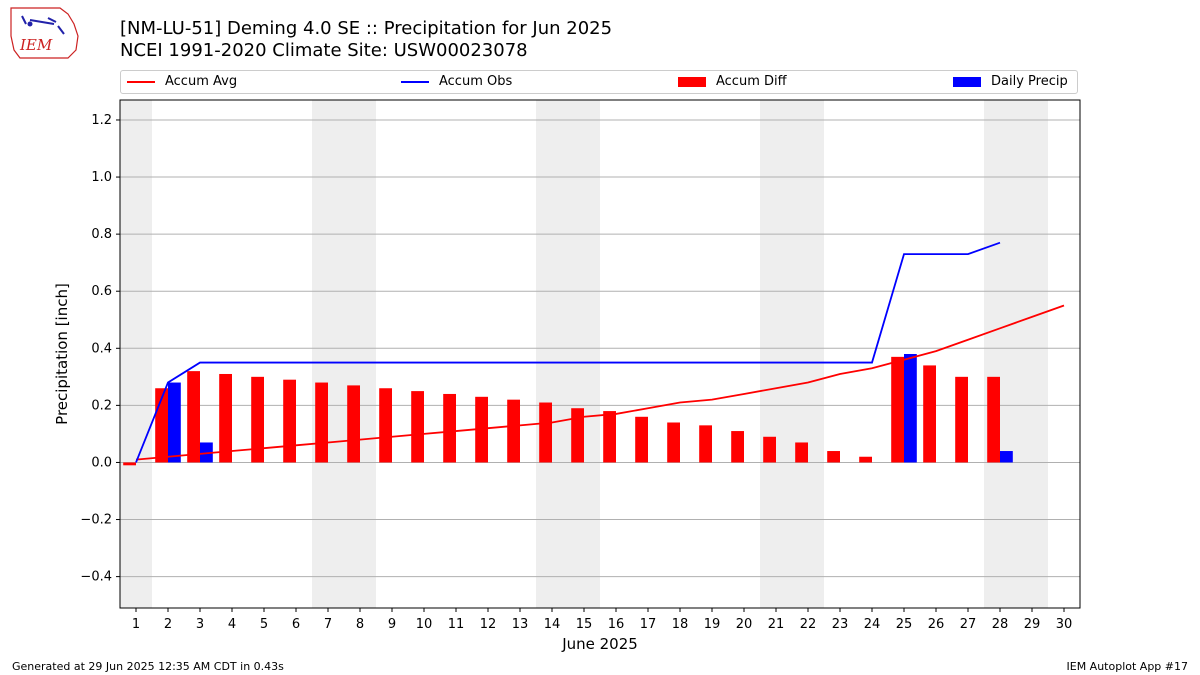 Image resolution: width=1200 pixels, height=675 pixels. I want to click on x-tick-label: 1, so click(136, 624).